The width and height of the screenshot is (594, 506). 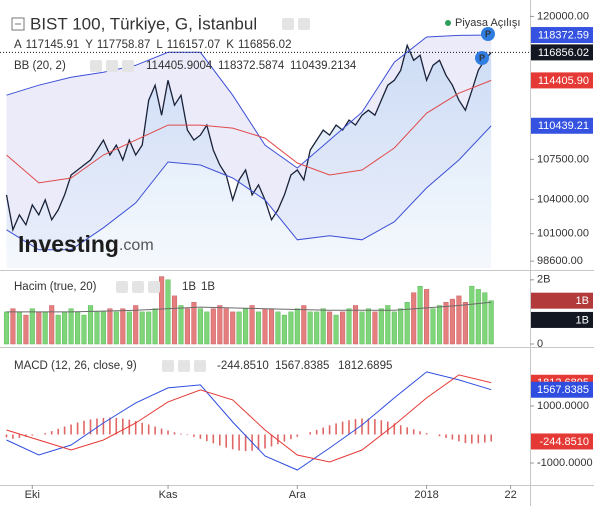 What do you see at coordinates (55, 287) in the screenshot?
I see `indicator-label: Hacim (true, 20)` at bounding box center [55, 287].